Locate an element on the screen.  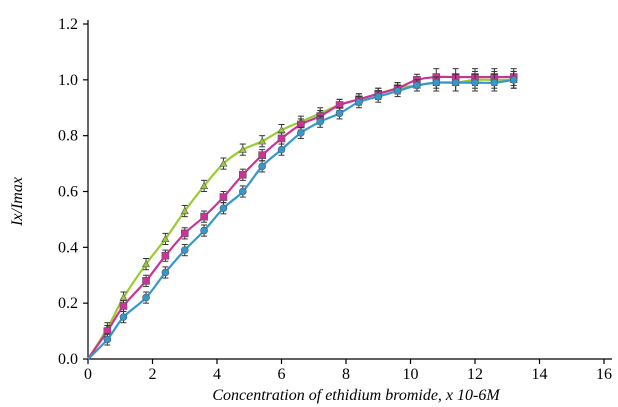
y-tick-label: 0.0 is located at coordinates (68, 359).